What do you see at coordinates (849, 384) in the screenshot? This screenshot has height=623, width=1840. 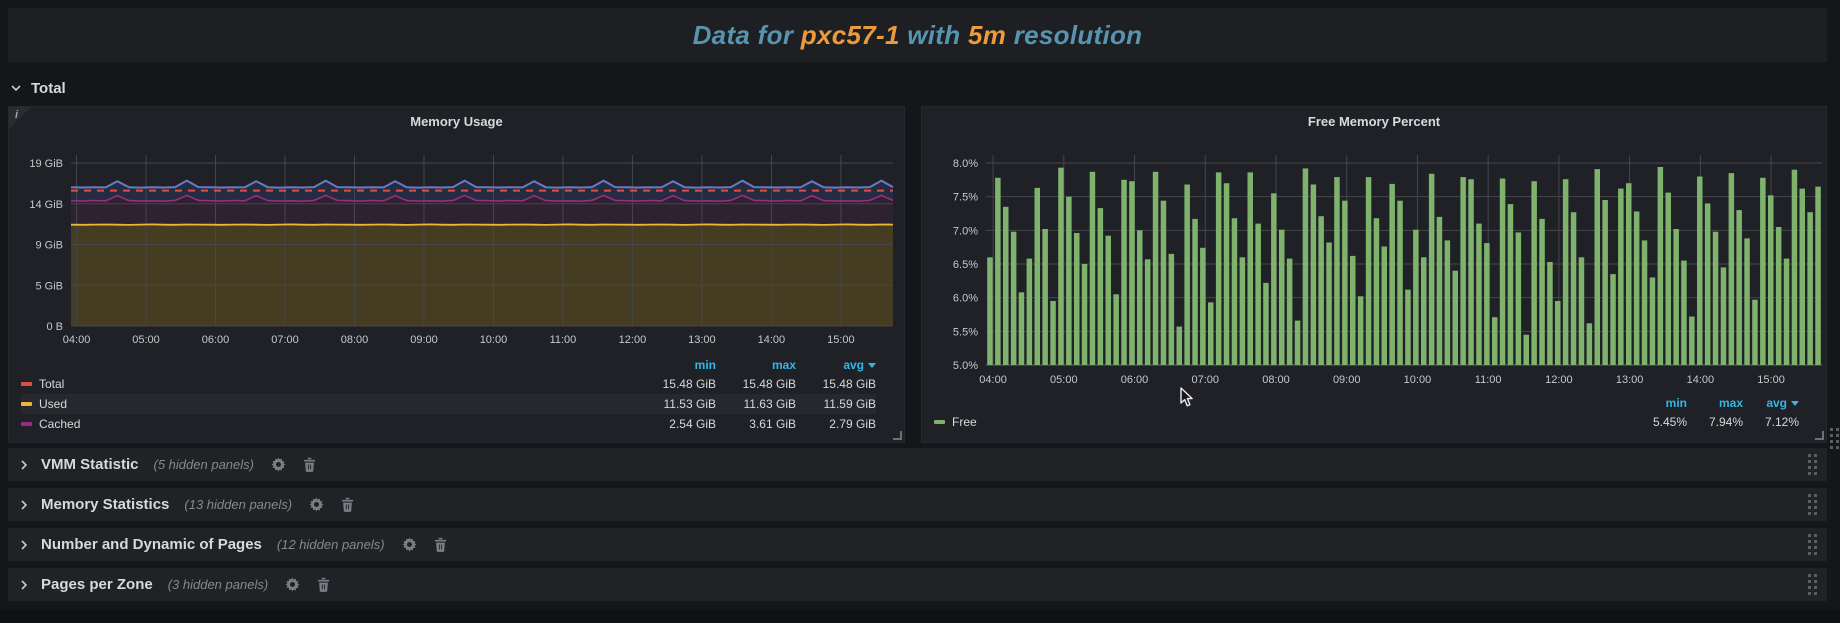 I see `total-avg: 15.48 GiB` at bounding box center [849, 384].